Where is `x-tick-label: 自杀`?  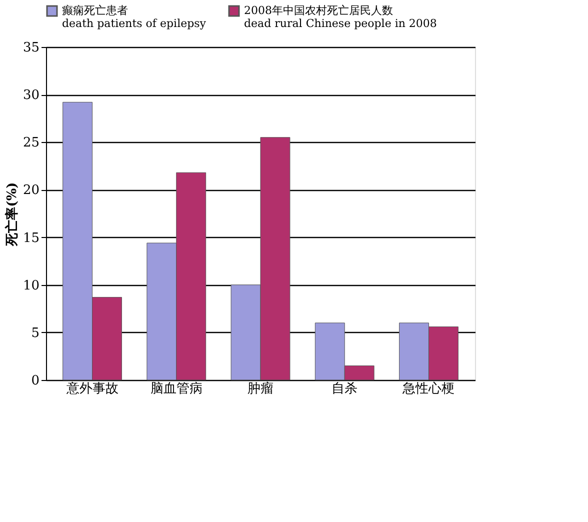
x-tick-label: 自杀 is located at coordinates (345, 389).